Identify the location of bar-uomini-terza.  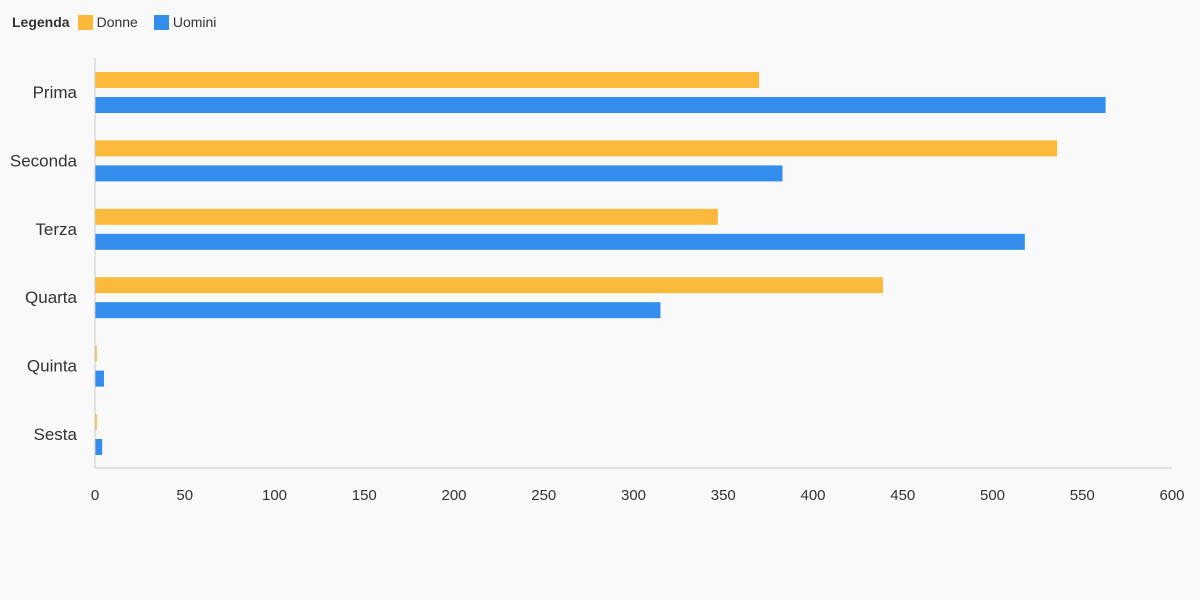
(560, 241).